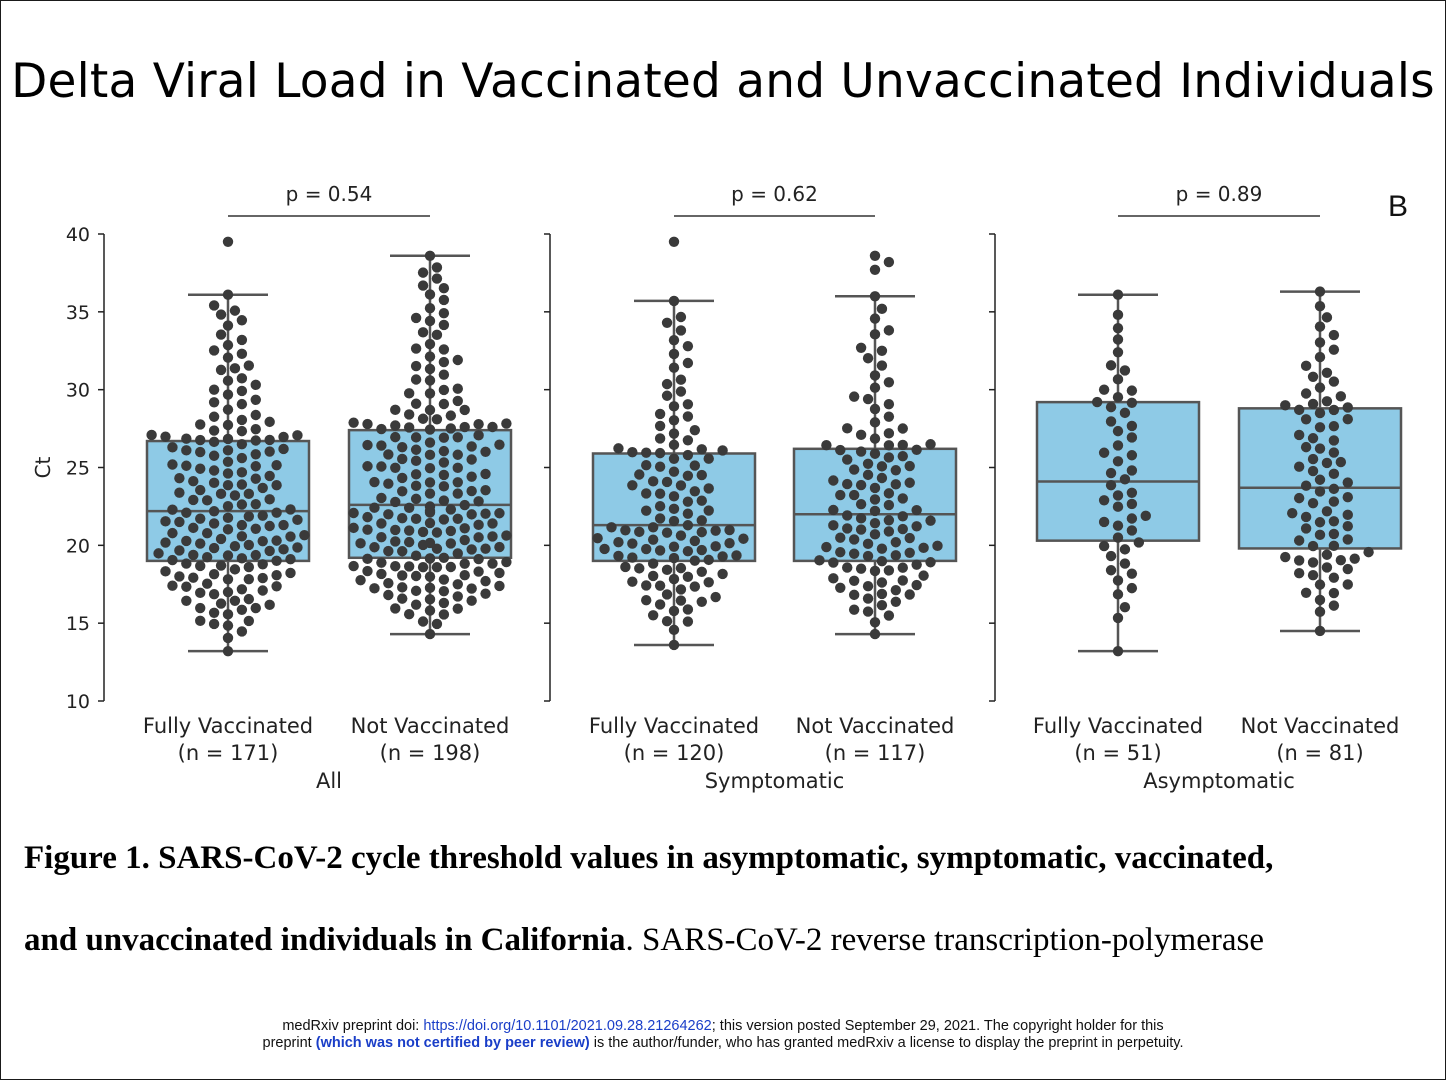 This screenshot has width=1446, height=1080. What do you see at coordinates (775, 781) in the screenshot?
I see `group-label: Symptomatic` at bounding box center [775, 781].